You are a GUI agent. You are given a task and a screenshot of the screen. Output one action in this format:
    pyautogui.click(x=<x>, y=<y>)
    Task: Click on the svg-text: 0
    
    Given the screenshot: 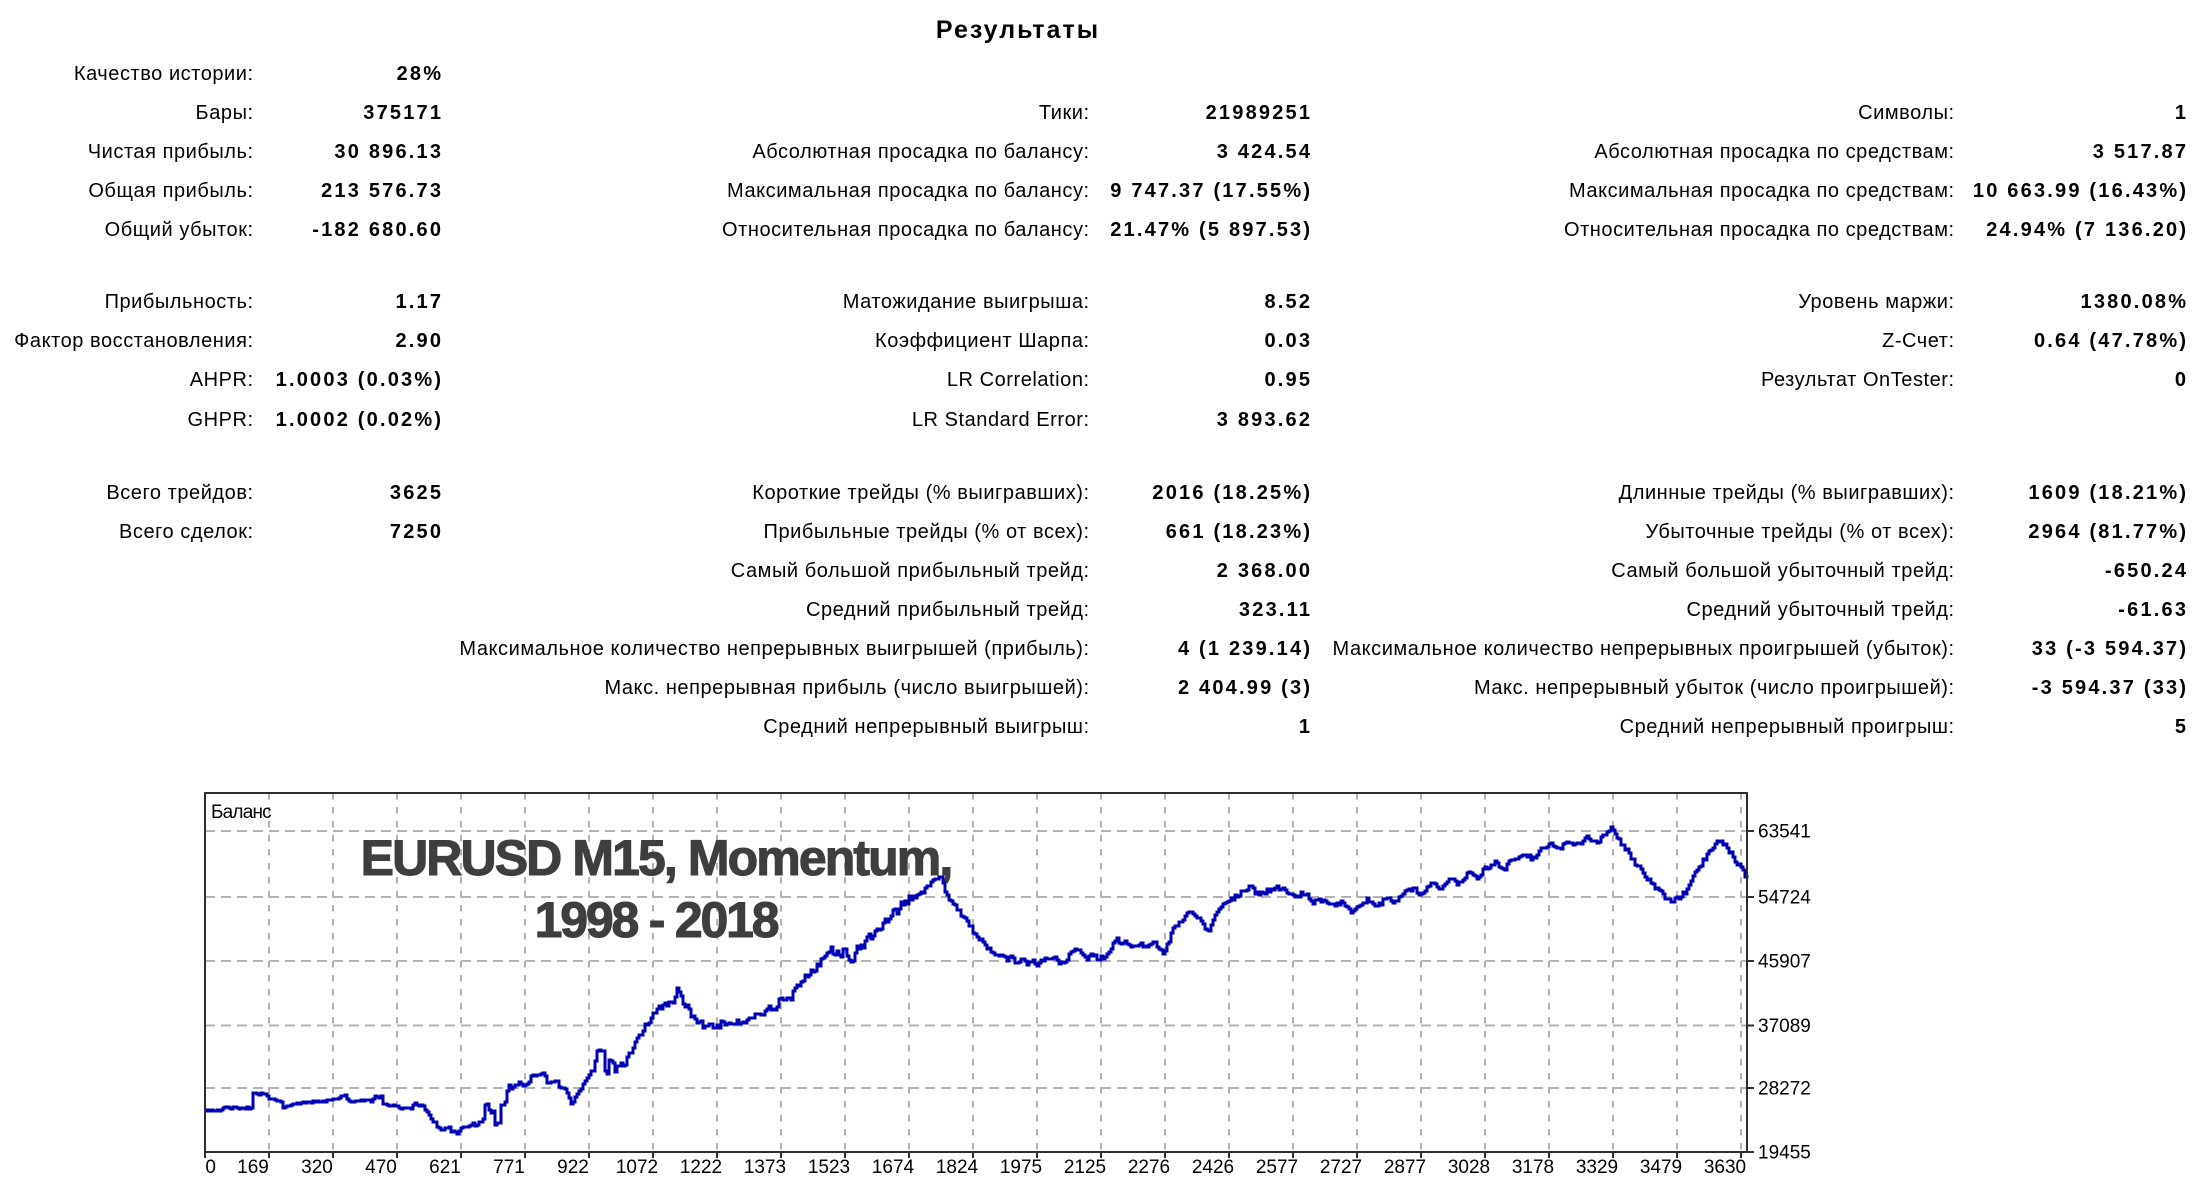 What is the action you would take?
    pyautogui.click(x=210, y=1167)
    